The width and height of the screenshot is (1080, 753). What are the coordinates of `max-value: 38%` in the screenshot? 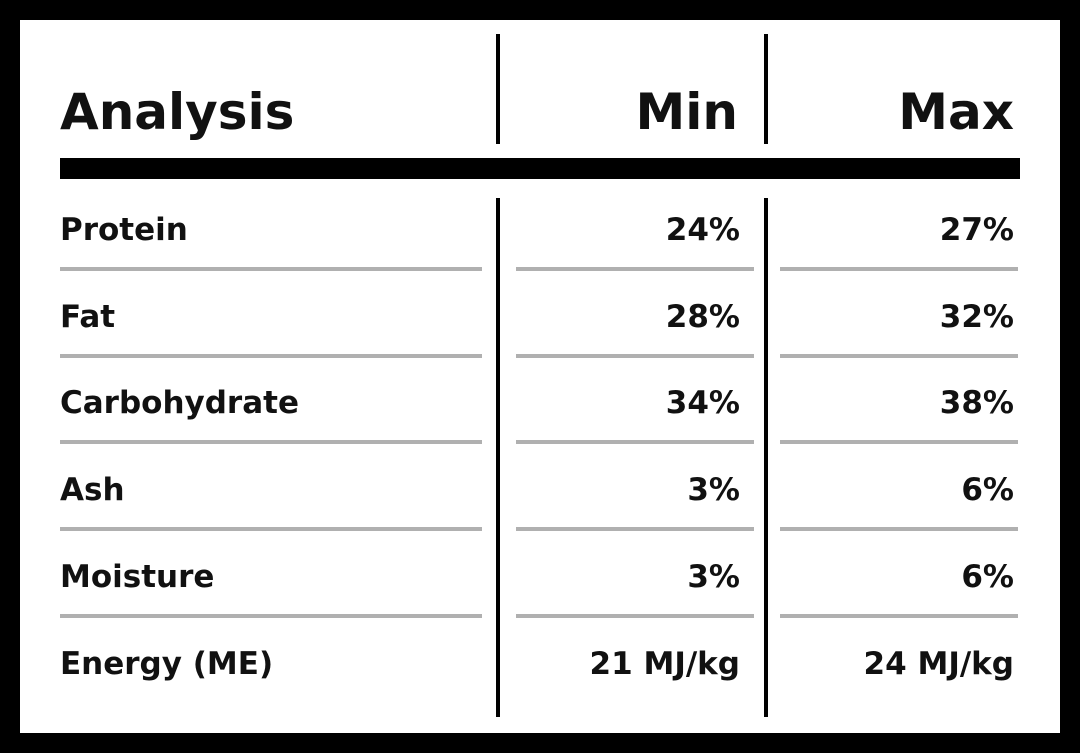 It's located at (976, 403).